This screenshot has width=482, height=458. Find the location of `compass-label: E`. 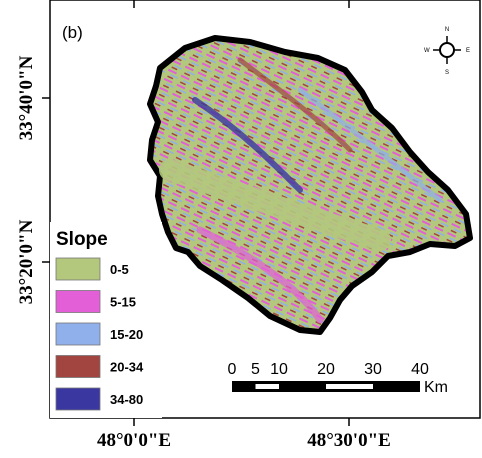

compass-label: E is located at coordinates (468, 51).